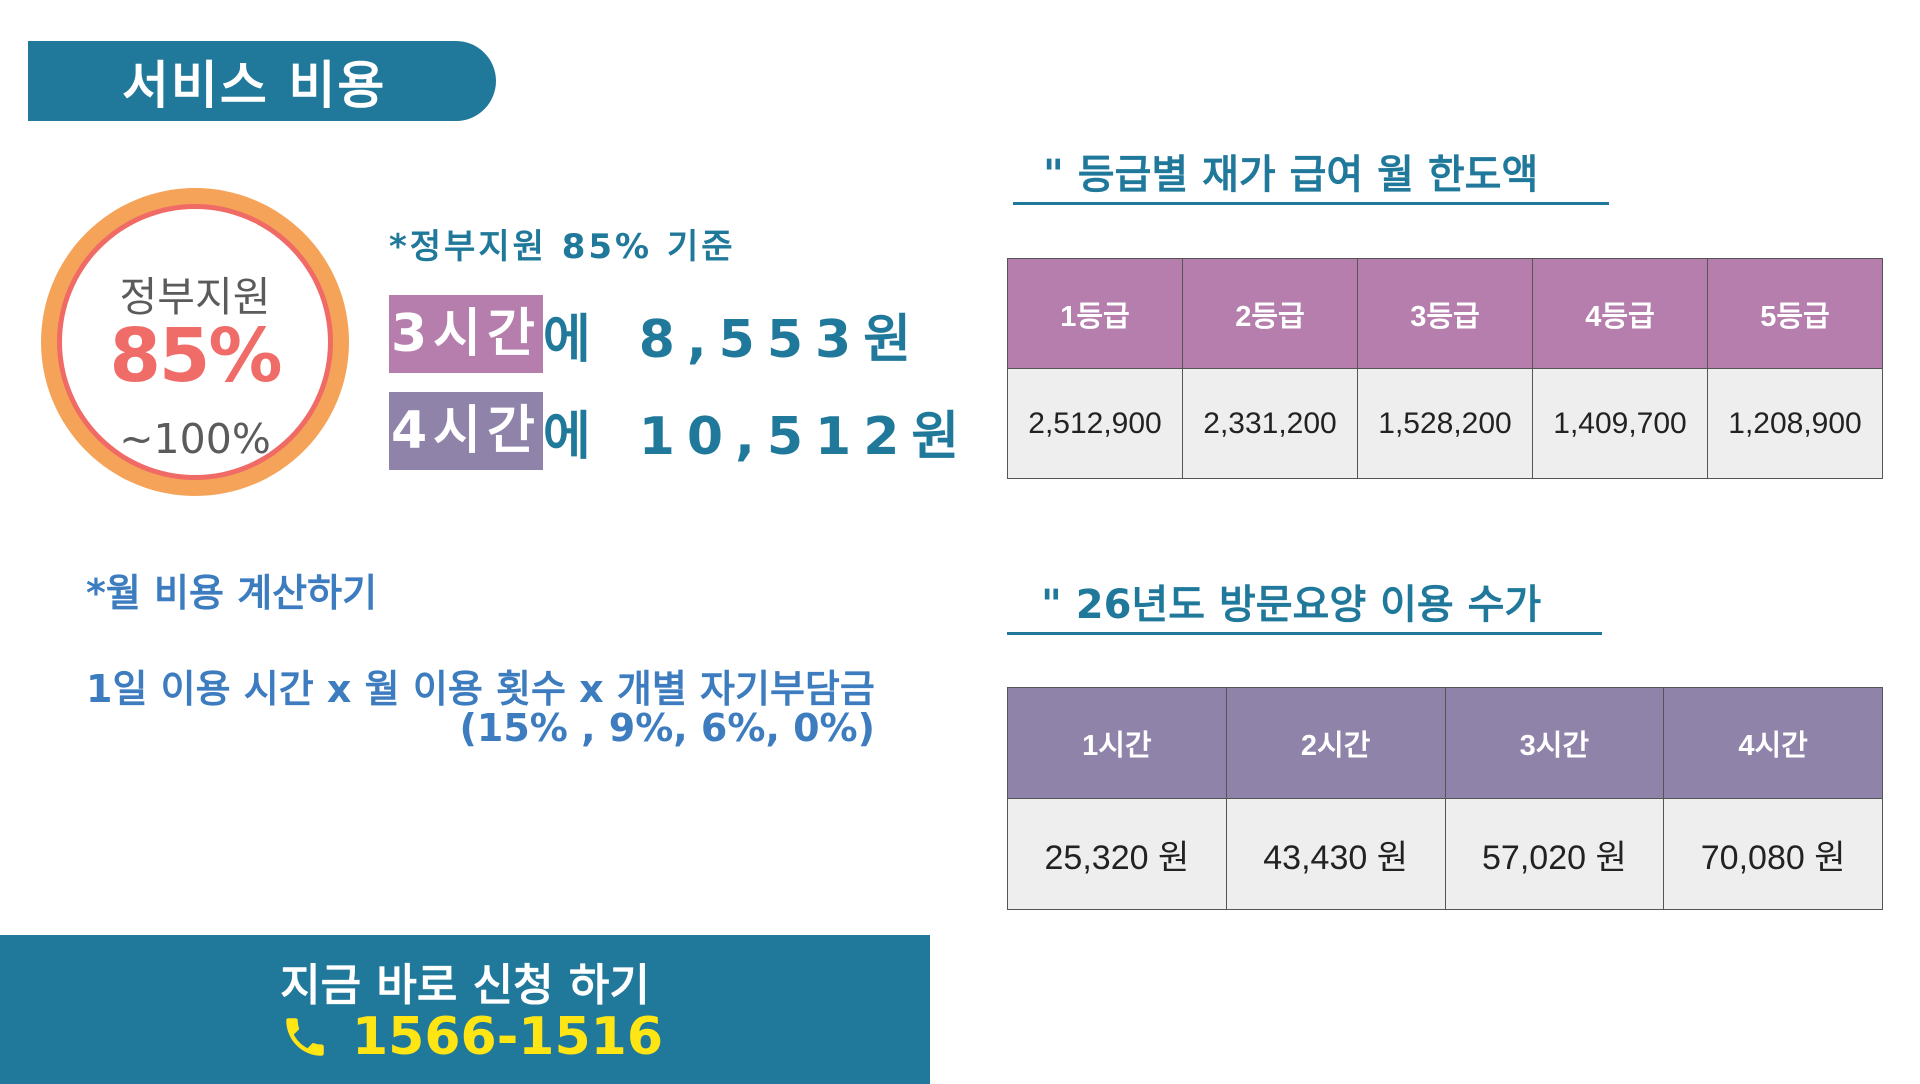 The height and width of the screenshot is (1084, 1920). Describe the element at coordinates (466, 431) in the screenshot. I see `price-hours: 4시간` at that location.